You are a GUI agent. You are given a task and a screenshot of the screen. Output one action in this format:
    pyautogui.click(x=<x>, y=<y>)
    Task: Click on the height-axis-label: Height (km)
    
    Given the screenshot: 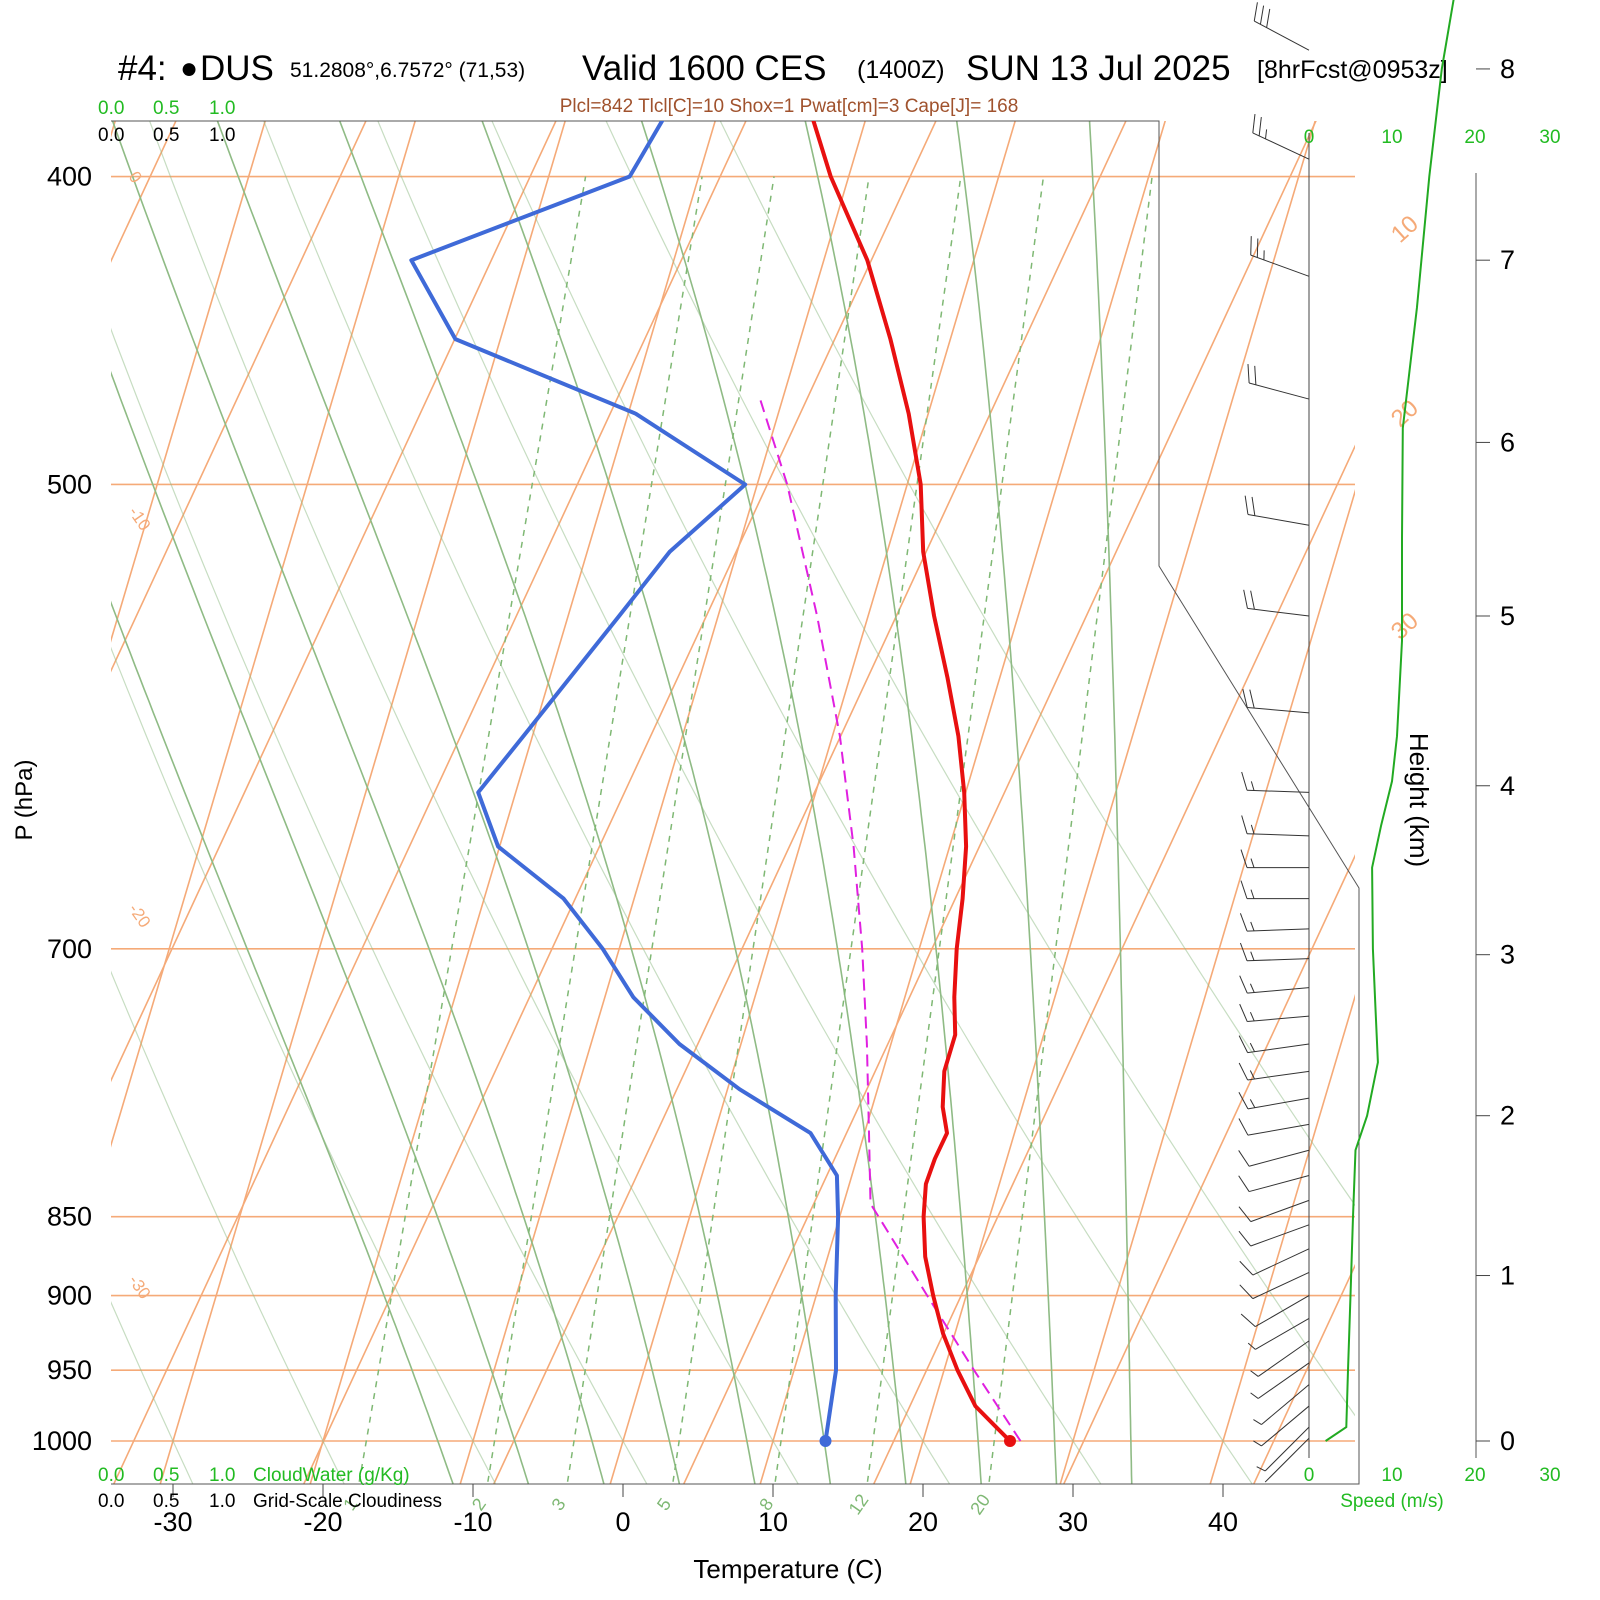 What is the action you would take?
    pyautogui.click(x=1419, y=800)
    